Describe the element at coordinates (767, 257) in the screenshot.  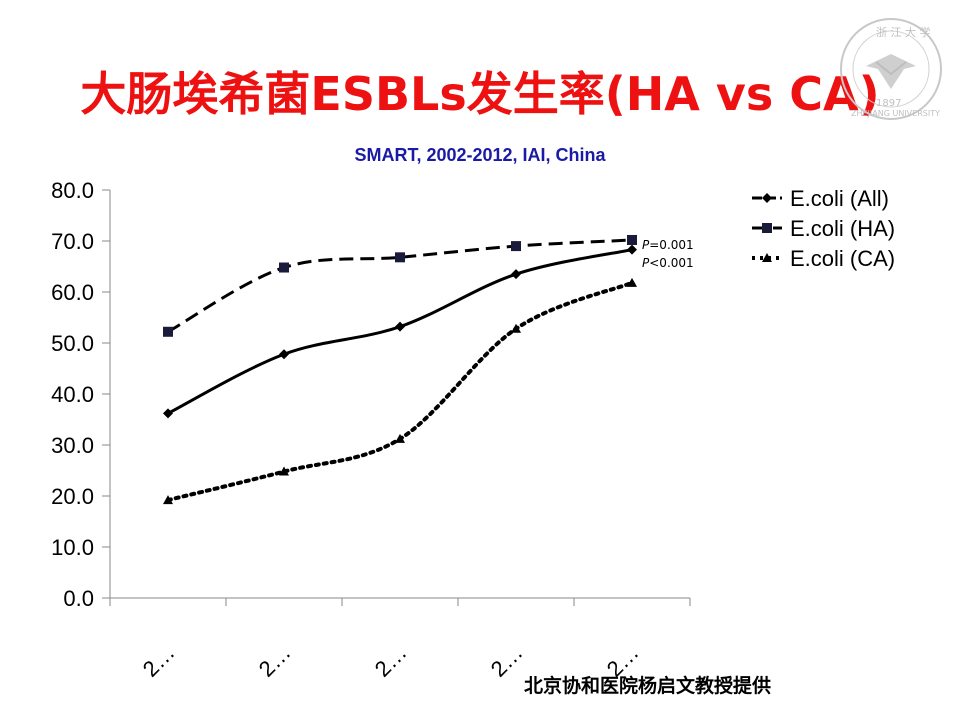
I see `legend-marker-triangle` at that location.